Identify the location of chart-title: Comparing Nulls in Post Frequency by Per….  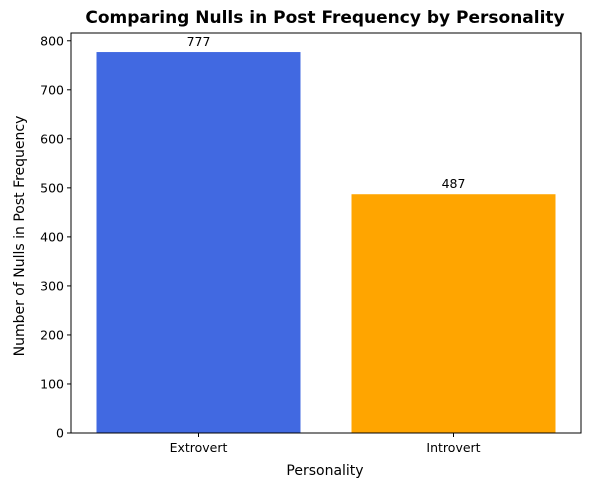
(324, 18).